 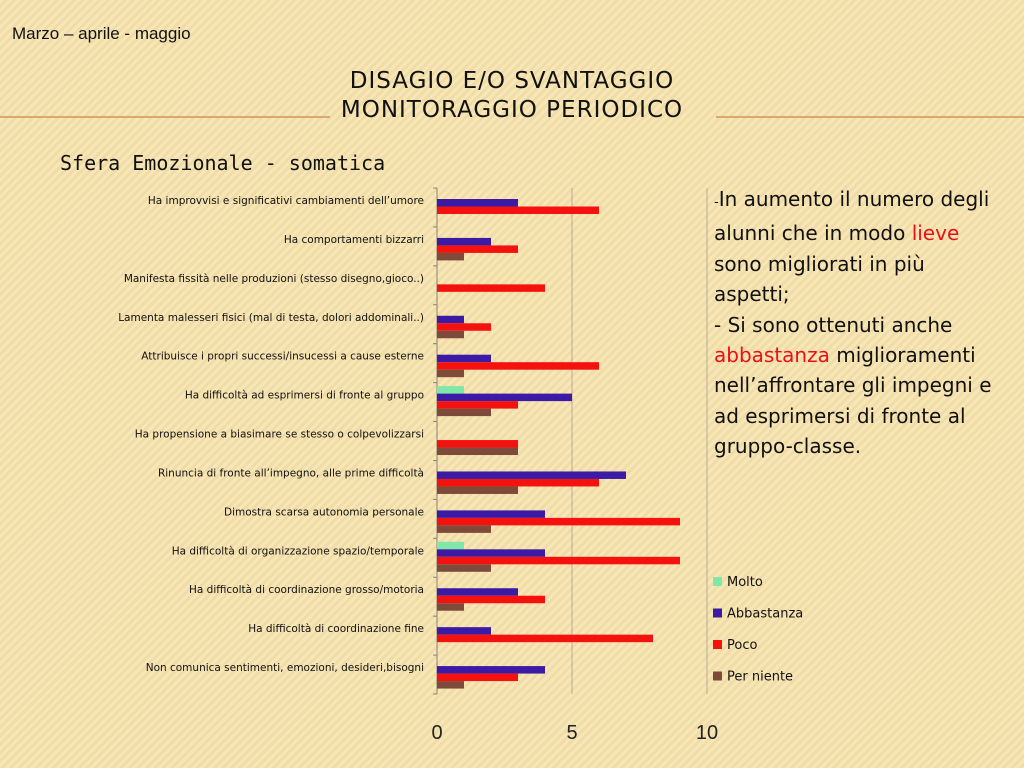 What do you see at coordinates (935, 233) in the screenshot?
I see `notes-p1-highlight: lieve` at bounding box center [935, 233].